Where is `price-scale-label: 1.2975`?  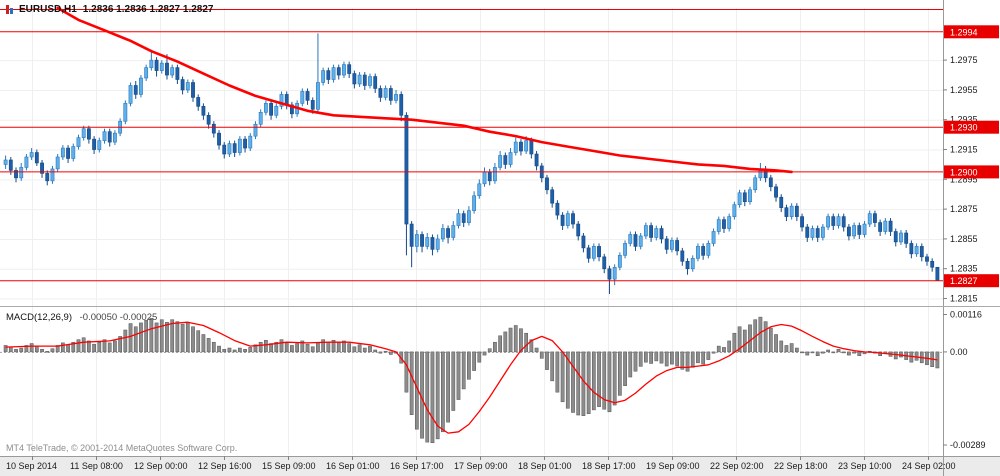 price-scale-label: 1.2975 is located at coordinates (964, 60).